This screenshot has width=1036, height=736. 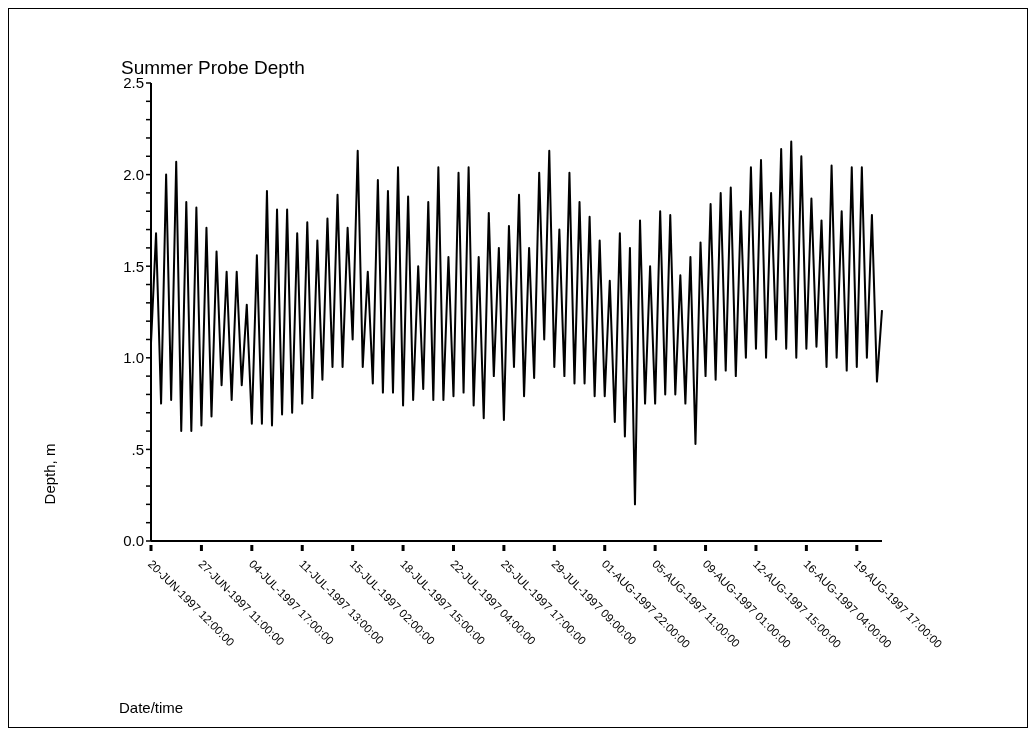 What do you see at coordinates (151, 707) in the screenshot?
I see `x-axis-title: Date/time` at bounding box center [151, 707].